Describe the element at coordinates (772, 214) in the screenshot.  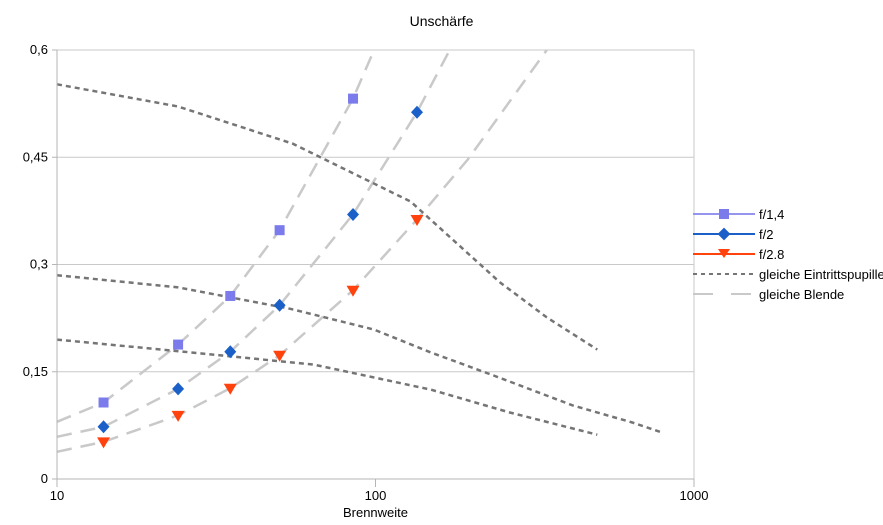
I see `legend-label-f14: f/1,4` at that location.